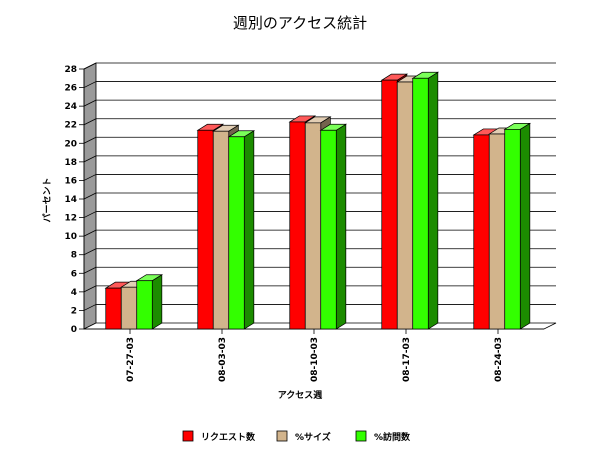 Image resolution: width=600 pixels, height=454 pixels. What do you see at coordinates (228, 437) in the screenshot?
I see `legend-label: リクエスト数` at bounding box center [228, 437].